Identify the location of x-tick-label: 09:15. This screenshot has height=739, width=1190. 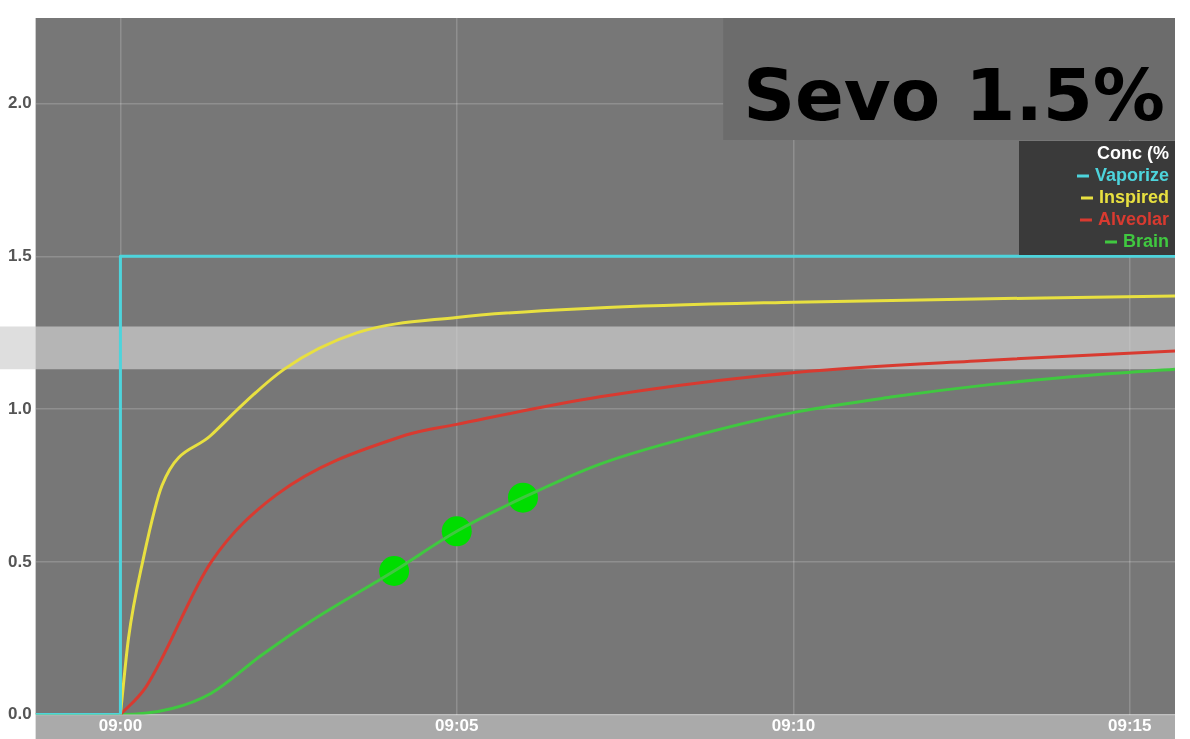
(1130, 726).